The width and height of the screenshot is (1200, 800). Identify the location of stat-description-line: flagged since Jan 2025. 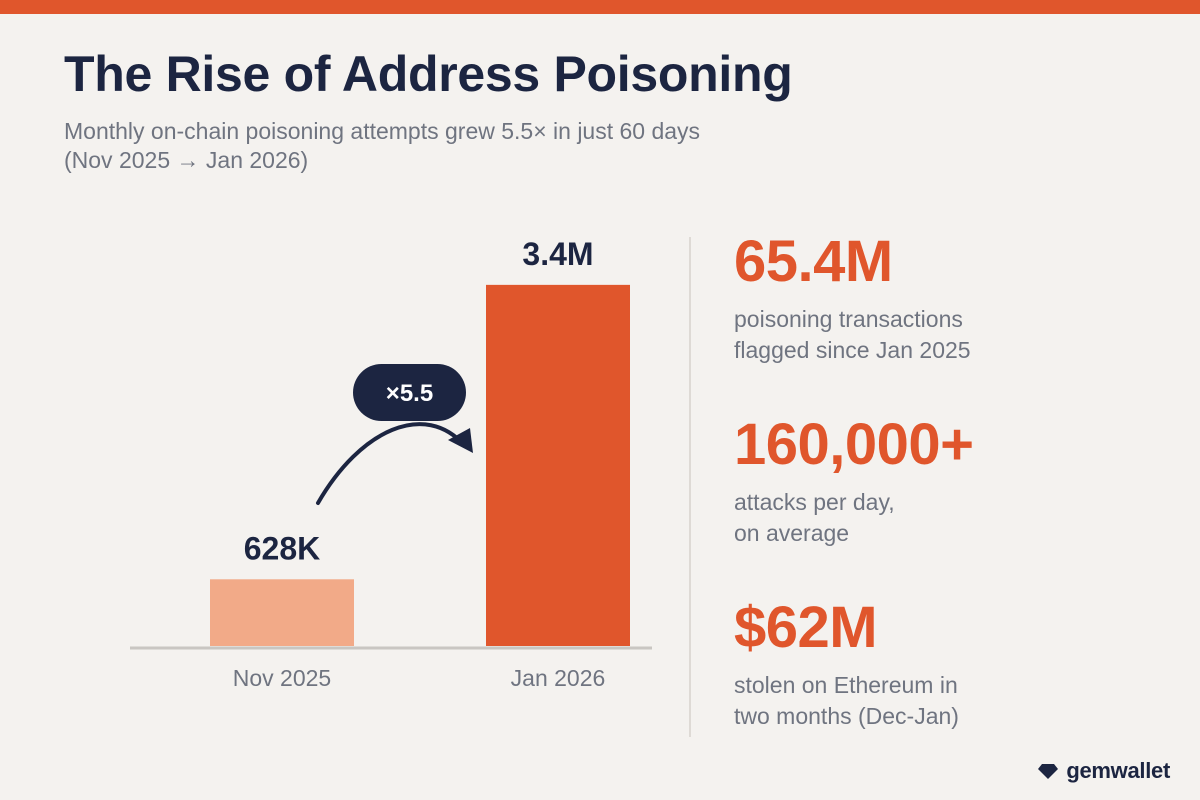
(852, 350).